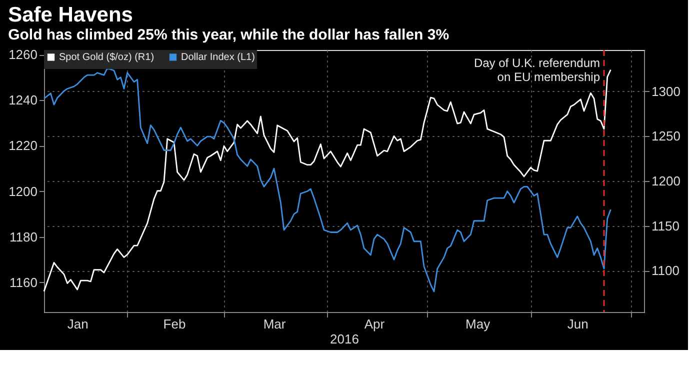 This screenshot has height=366, width=691. Describe the element at coordinates (23, 146) in the screenshot. I see `y-tick-label: 1220` at that location.